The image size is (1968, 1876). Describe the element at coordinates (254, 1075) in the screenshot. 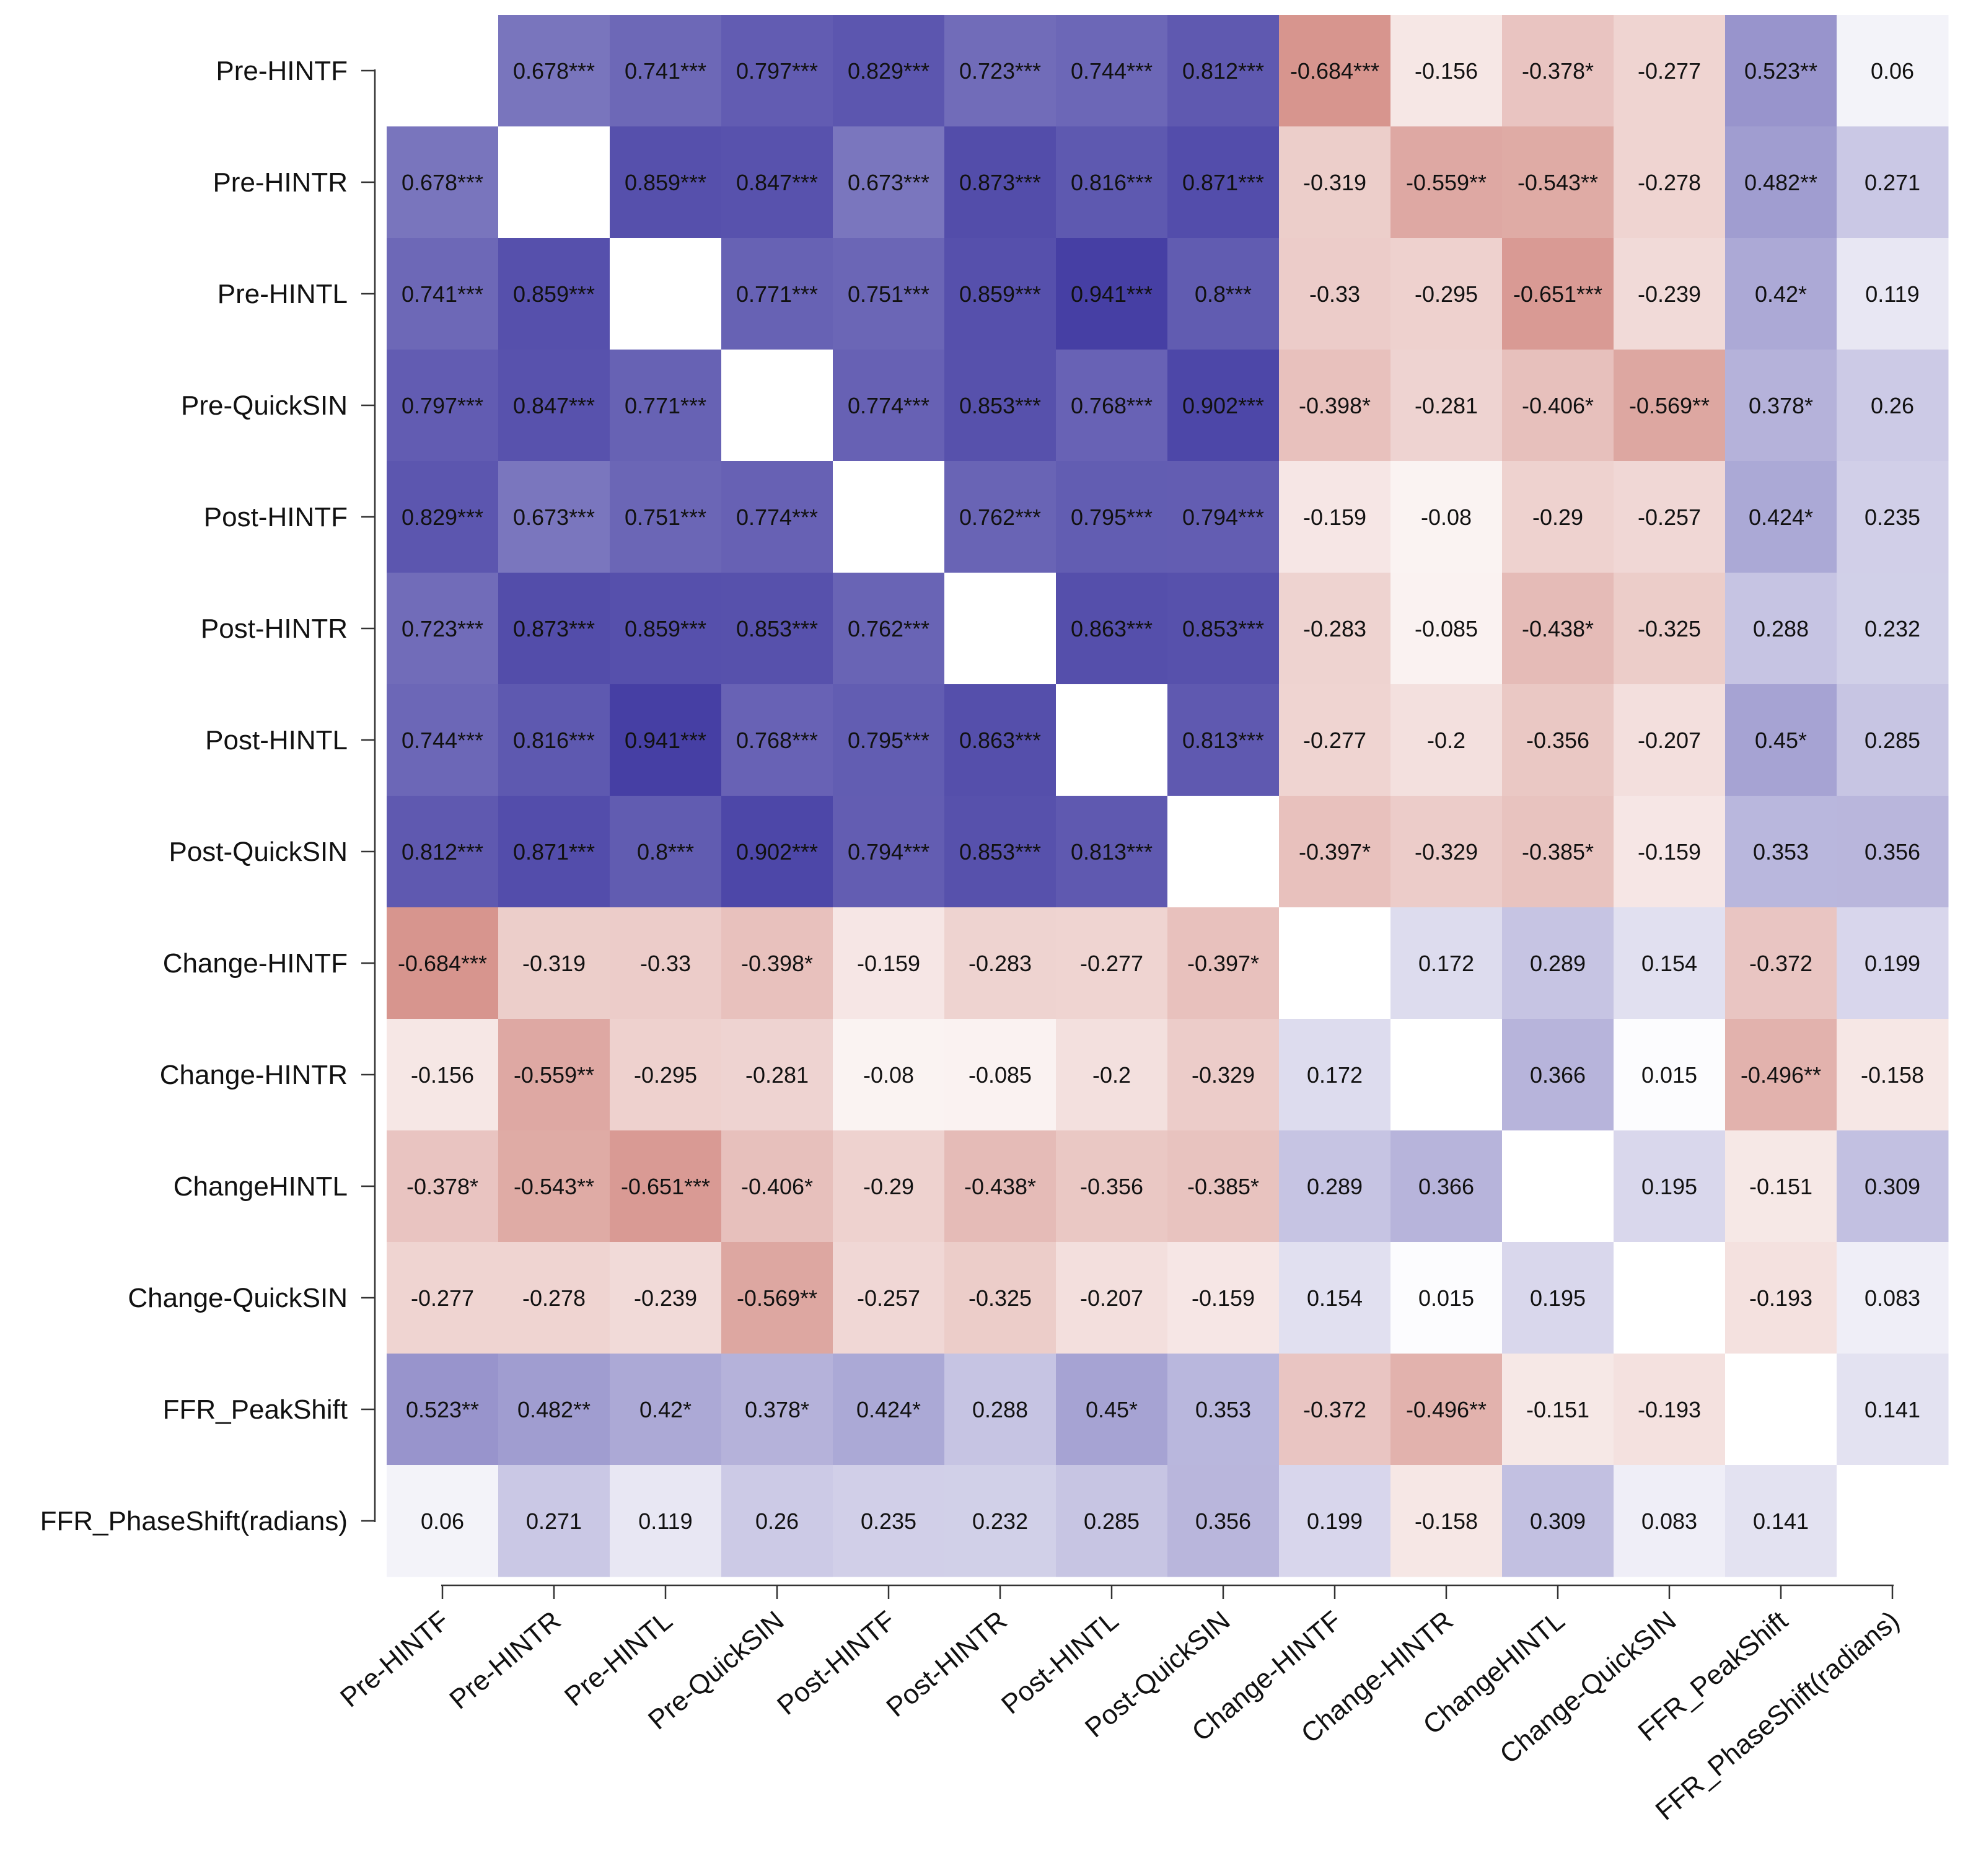

I see `row-label-change-hintr: Change-HINTR` at that location.